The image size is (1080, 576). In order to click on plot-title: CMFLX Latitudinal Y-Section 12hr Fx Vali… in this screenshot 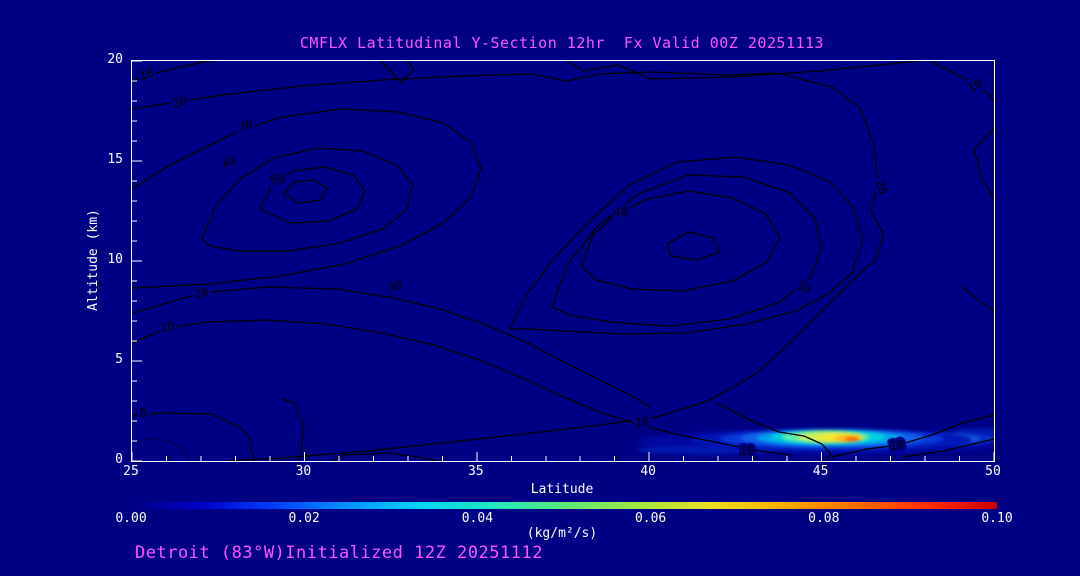, I will do `click(562, 43)`.